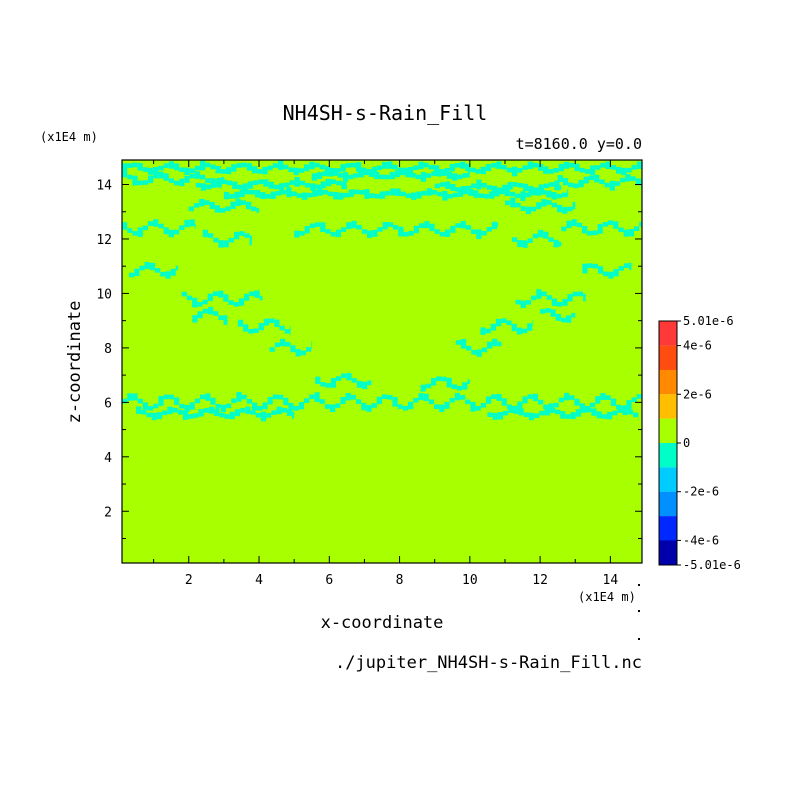 The width and height of the screenshot is (804, 804). What do you see at coordinates (108, 512) in the screenshot?
I see `y-tick-label: 2` at bounding box center [108, 512].